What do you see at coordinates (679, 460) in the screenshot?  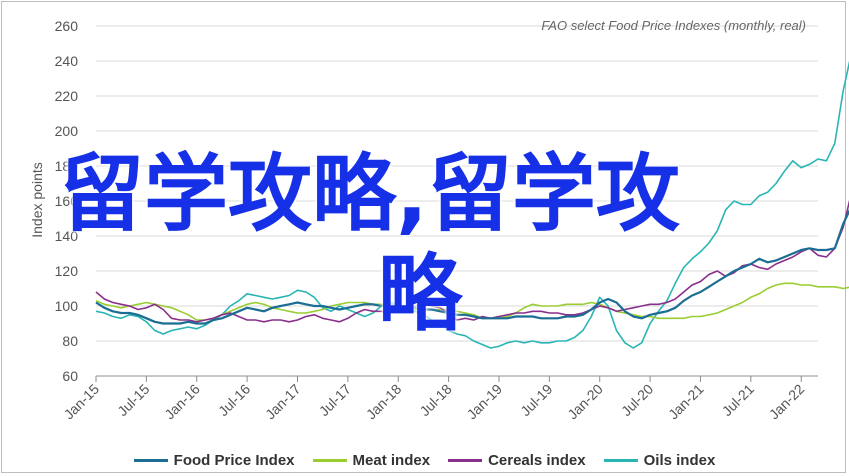 I see `legend-label: Oils index` at bounding box center [679, 460].